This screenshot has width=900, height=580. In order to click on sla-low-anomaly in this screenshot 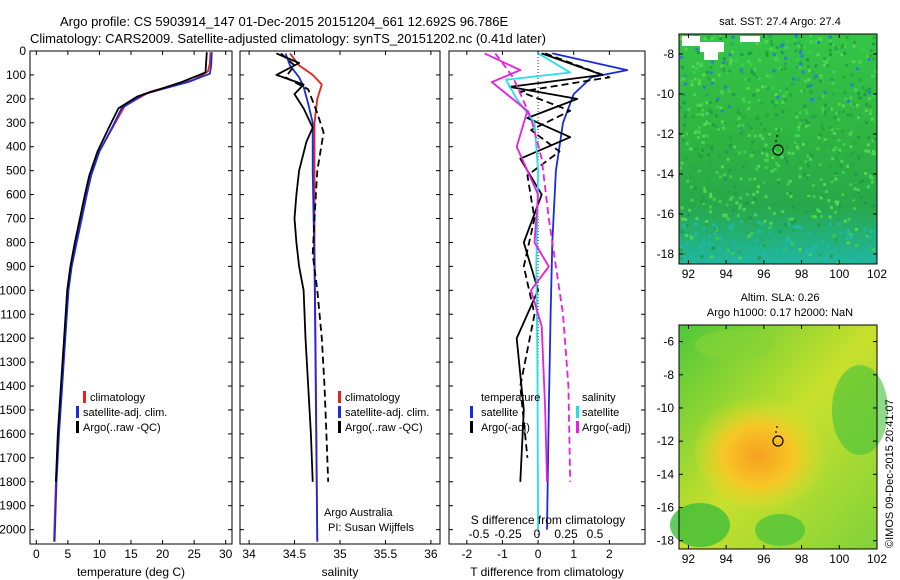, I will do `click(860, 410)`.